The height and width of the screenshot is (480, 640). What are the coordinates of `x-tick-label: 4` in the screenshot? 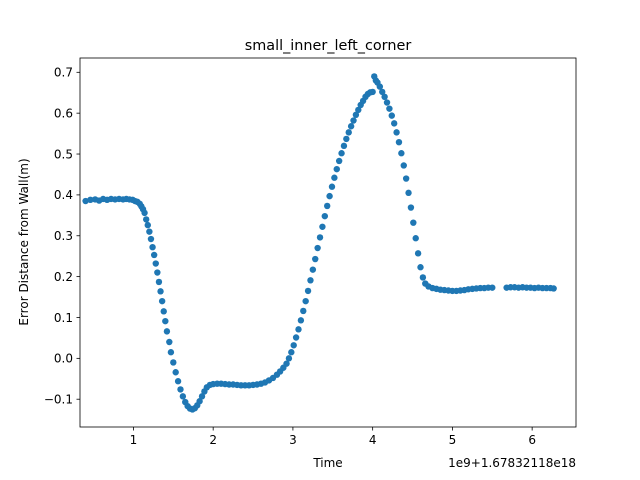 It's located at (373, 440).